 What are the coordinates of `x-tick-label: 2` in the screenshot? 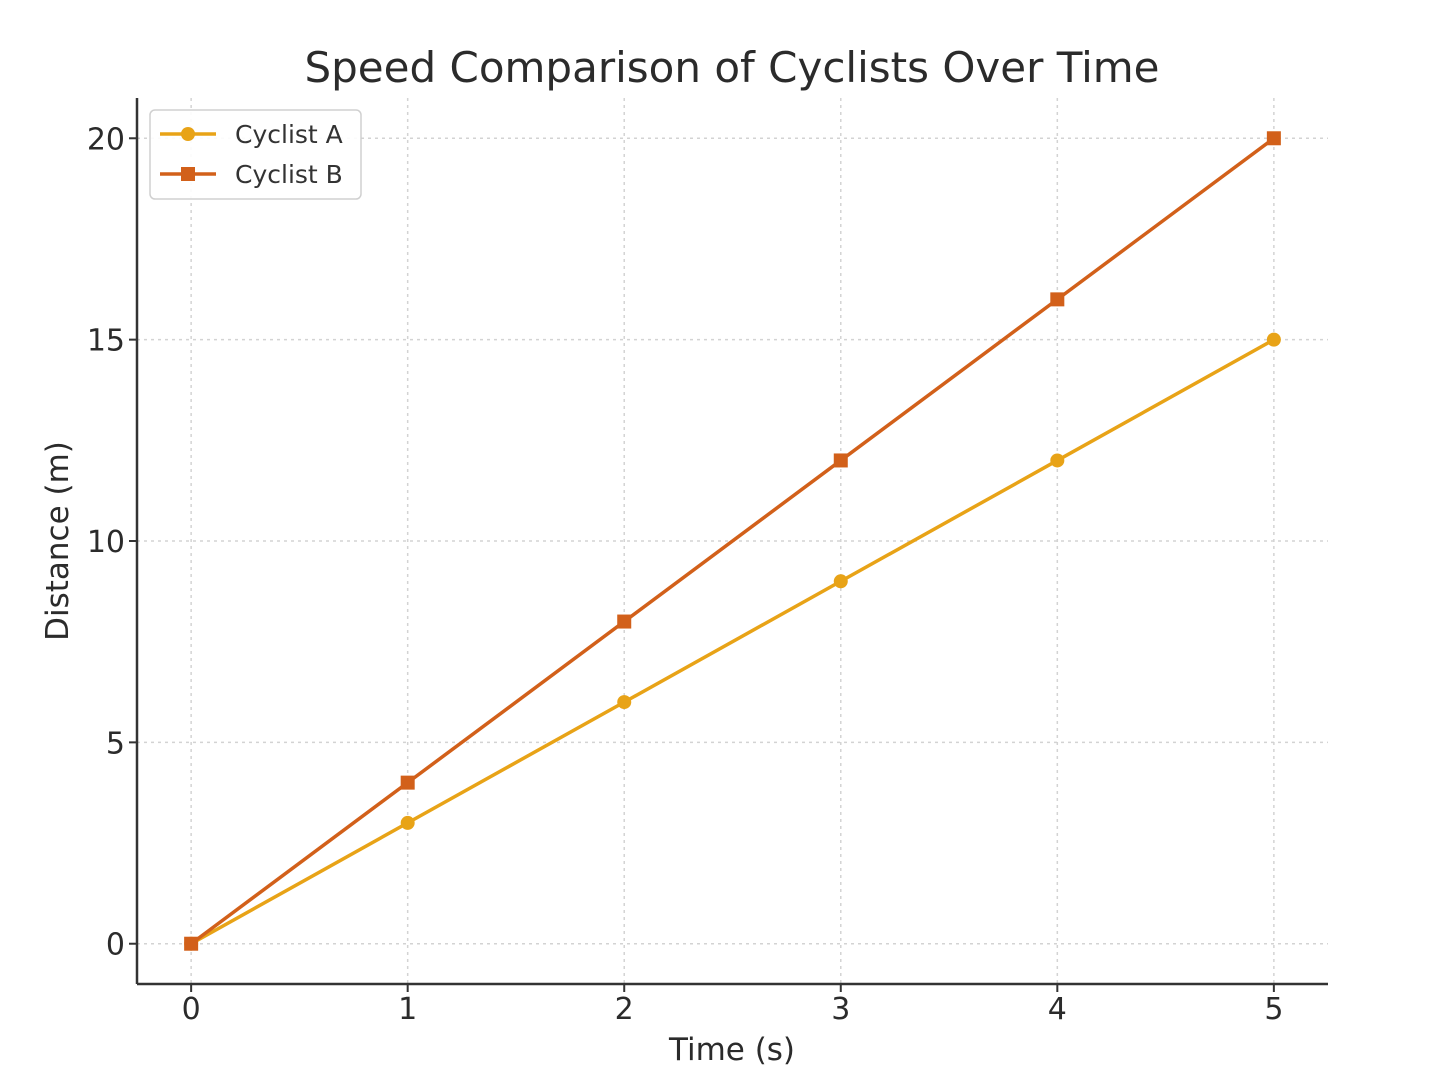 It's located at (624, 1009).